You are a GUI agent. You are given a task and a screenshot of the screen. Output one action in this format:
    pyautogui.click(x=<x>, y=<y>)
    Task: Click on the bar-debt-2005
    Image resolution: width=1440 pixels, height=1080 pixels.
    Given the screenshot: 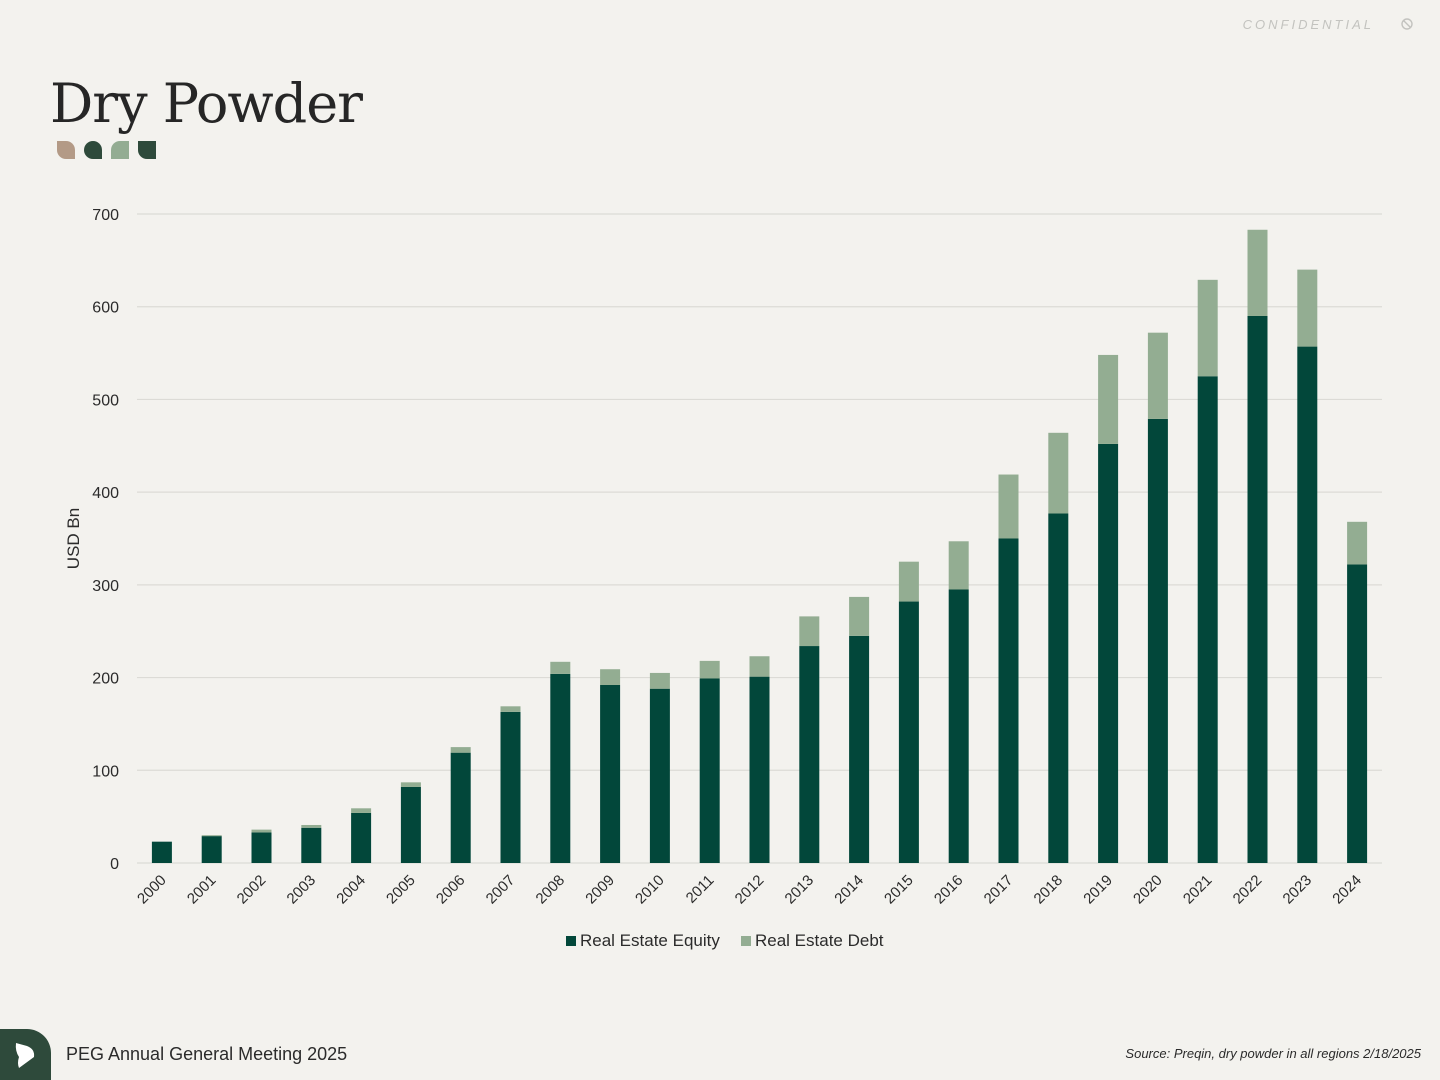 What is the action you would take?
    pyautogui.click(x=410, y=784)
    